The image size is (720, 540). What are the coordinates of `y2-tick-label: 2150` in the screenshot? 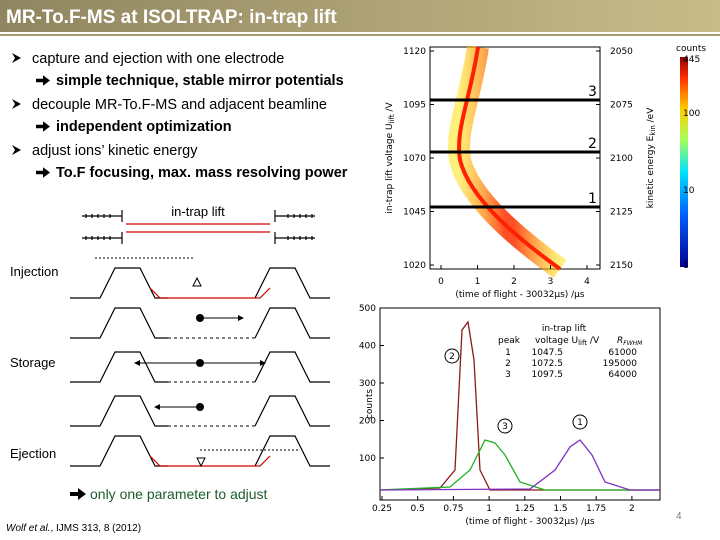 It's located at (621, 266).